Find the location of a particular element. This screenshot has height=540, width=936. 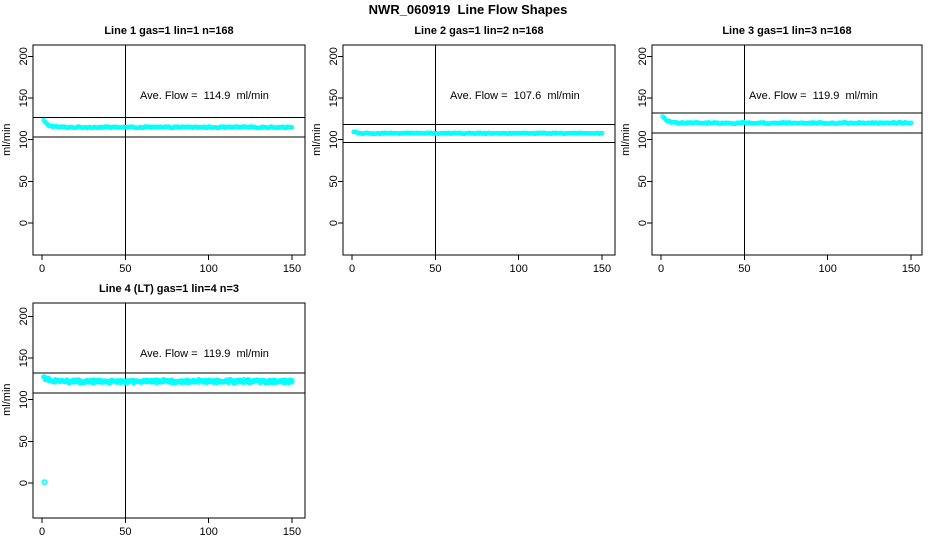

ave-flow-annotation: Ave. Flow = 114.9 ml/min is located at coordinates (204, 96).